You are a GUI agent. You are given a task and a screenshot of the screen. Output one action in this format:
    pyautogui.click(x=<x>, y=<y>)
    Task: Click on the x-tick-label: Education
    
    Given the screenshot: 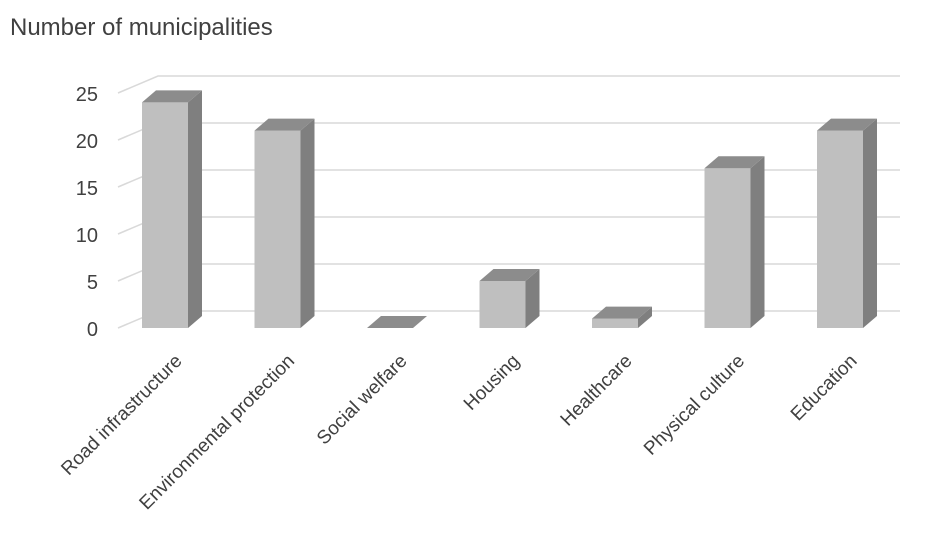 What is the action you would take?
    pyautogui.click(x=824, y=388)
    